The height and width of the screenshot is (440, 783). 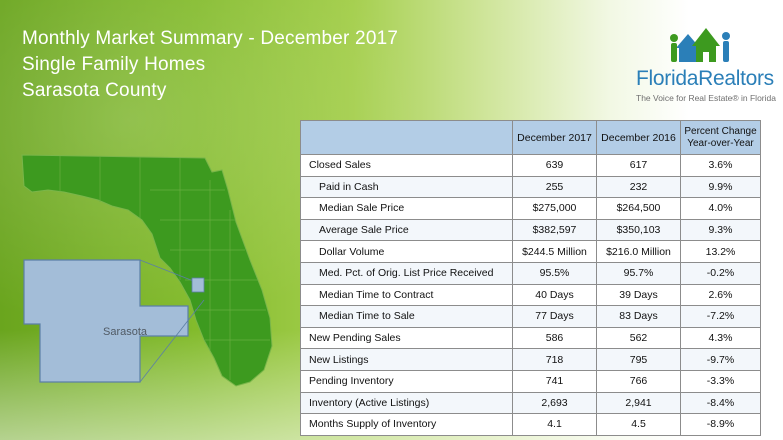 What do you see at coordinates (406, 187) in the screenshot?
I see `row-label: Paid in Cash` at bounding box center [406, 187].